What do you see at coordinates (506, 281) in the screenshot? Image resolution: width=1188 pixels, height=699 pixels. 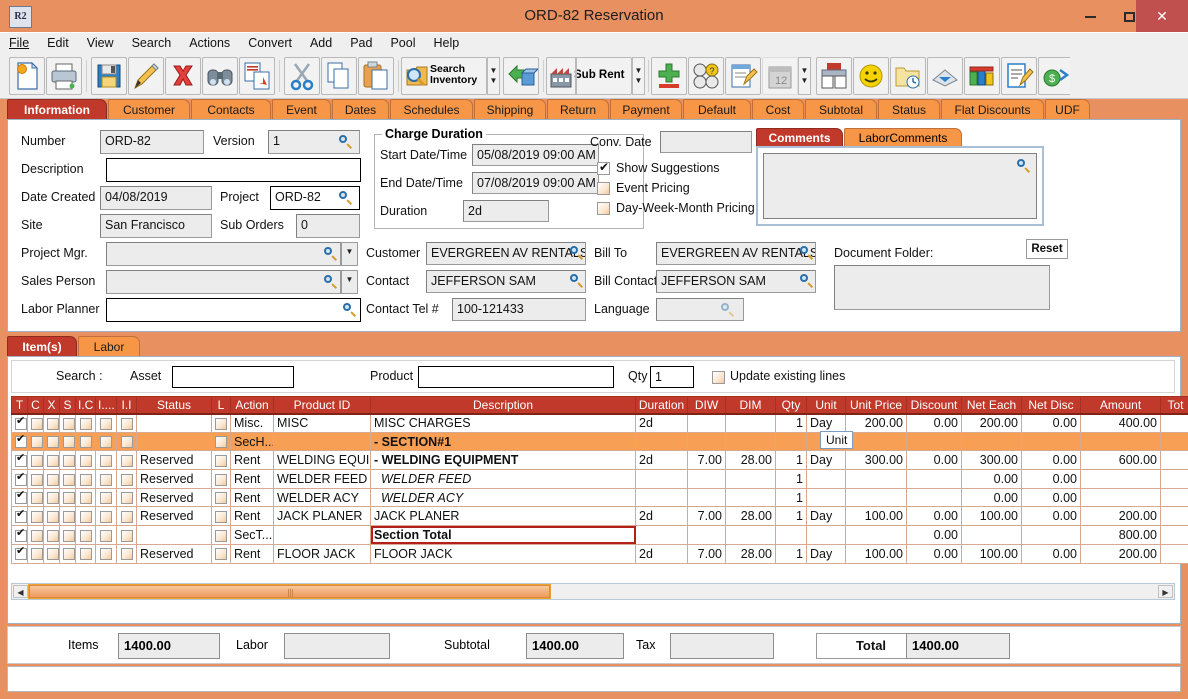 I see `contact-field: JEFFERSON SAM` at bounding box center [506, 281].